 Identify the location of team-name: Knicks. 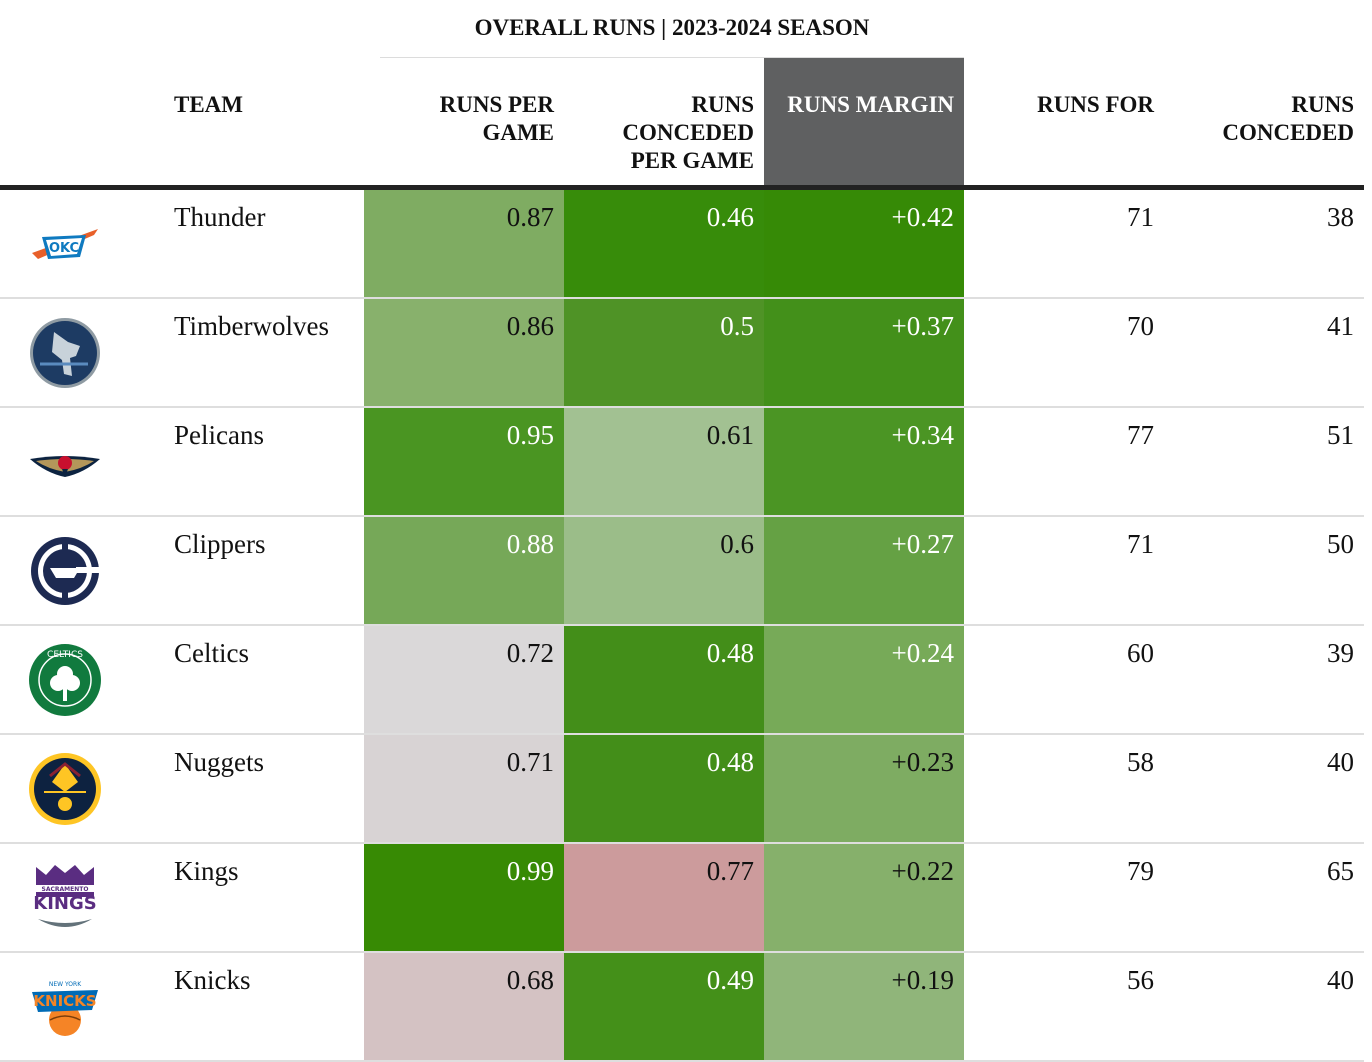
(212, 980).